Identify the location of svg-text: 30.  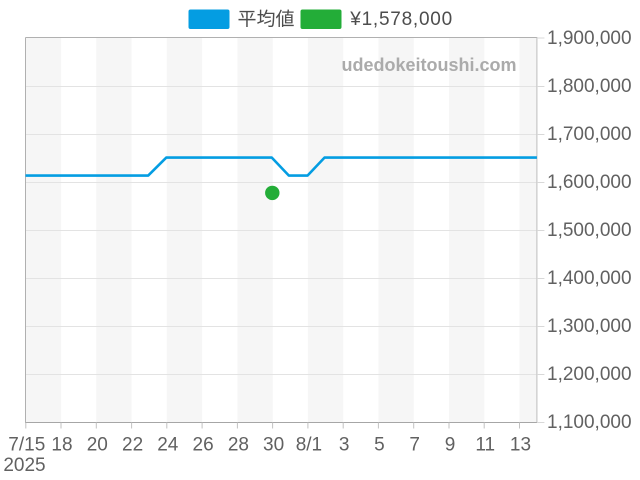
(273, 445).